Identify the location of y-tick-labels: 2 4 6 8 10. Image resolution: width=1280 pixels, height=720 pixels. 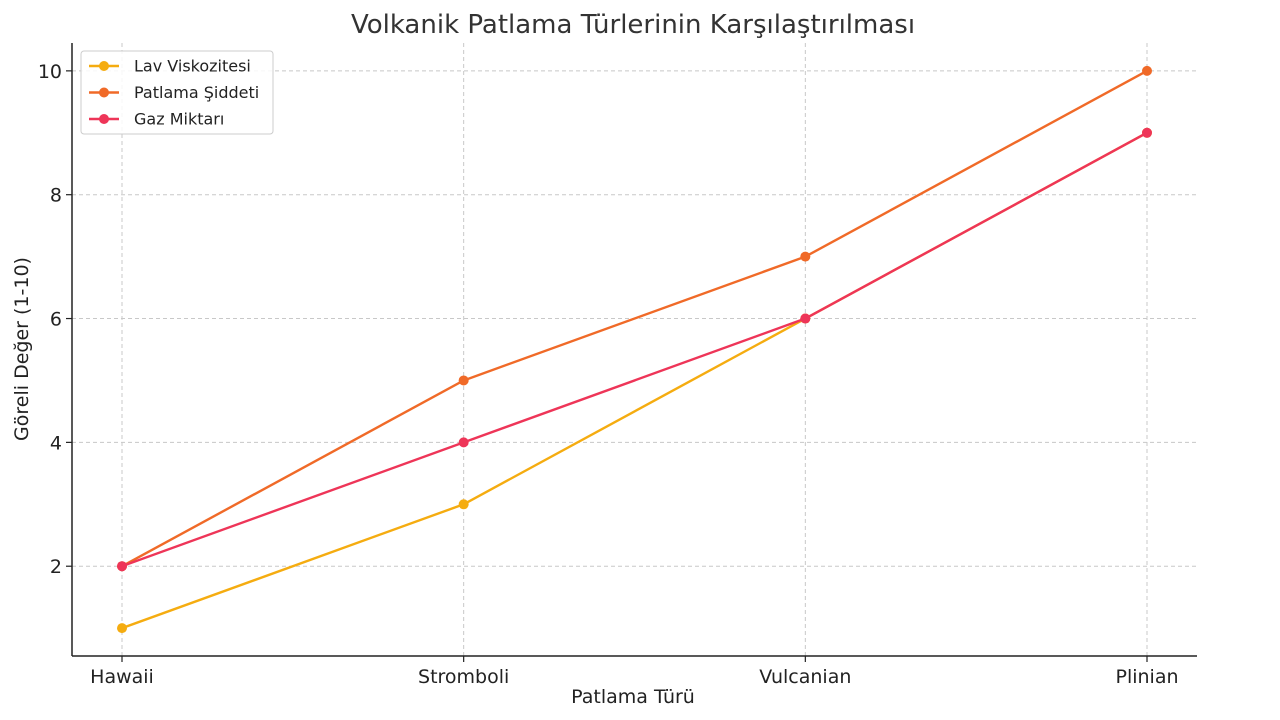
(50, 319).